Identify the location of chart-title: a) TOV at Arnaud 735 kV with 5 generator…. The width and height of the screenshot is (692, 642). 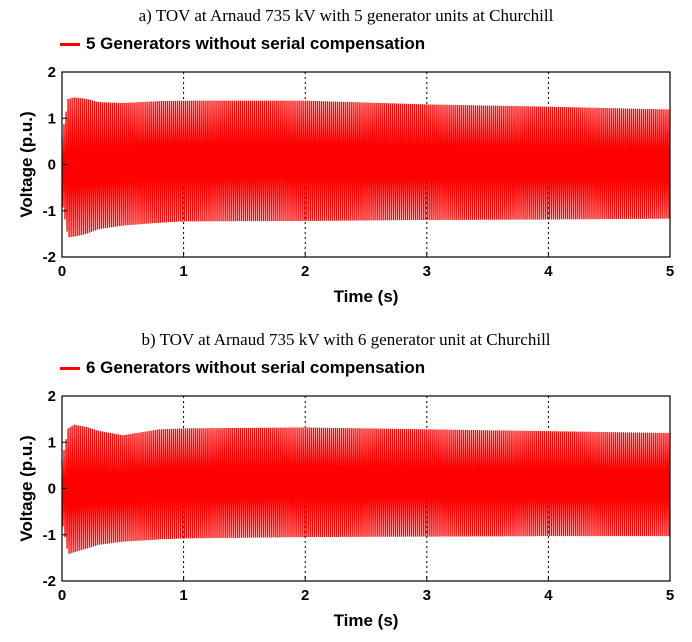
(346, 15).